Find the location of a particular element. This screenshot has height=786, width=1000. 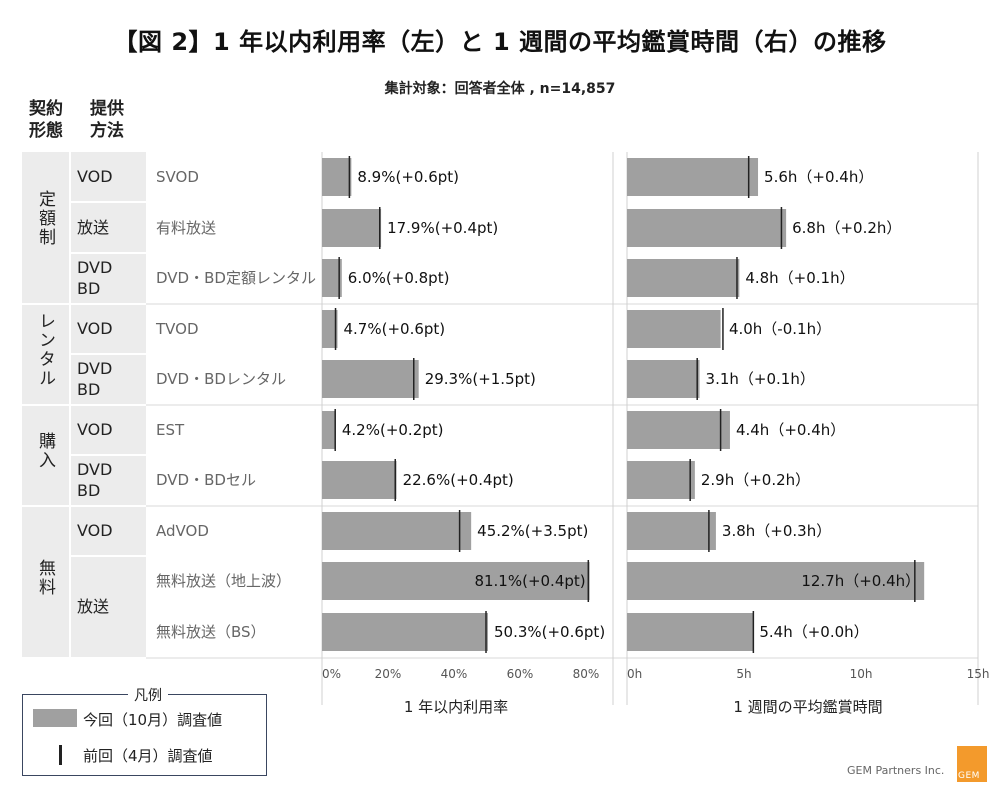

gem-logo-text: GEM is located at coordinates (969, 776).